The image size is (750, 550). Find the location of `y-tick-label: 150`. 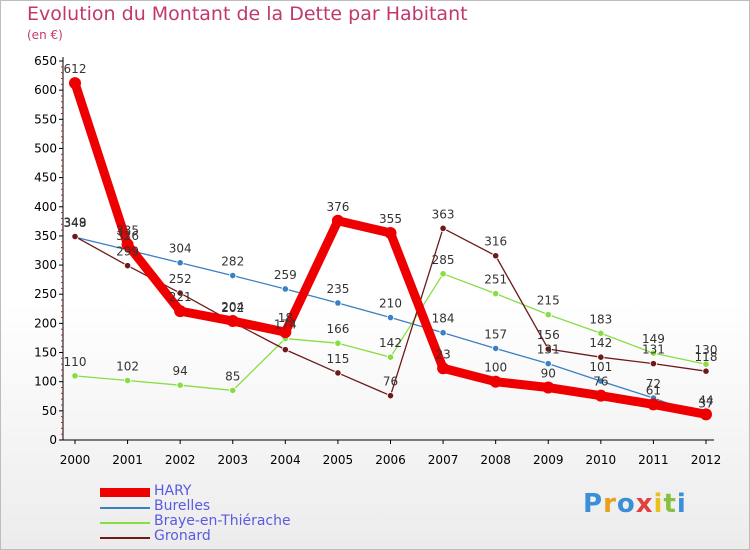

y-tick-label: 150 is located at coordinates (45, 353).